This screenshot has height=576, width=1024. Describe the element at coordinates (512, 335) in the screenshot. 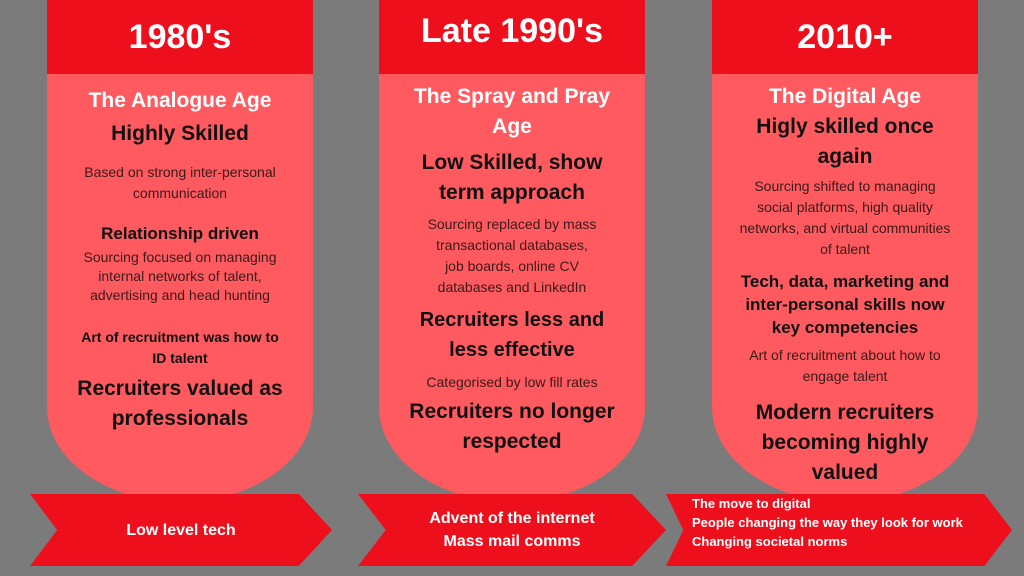

I see `effectiveness-heading: Recruiters less and less effective` at that location.